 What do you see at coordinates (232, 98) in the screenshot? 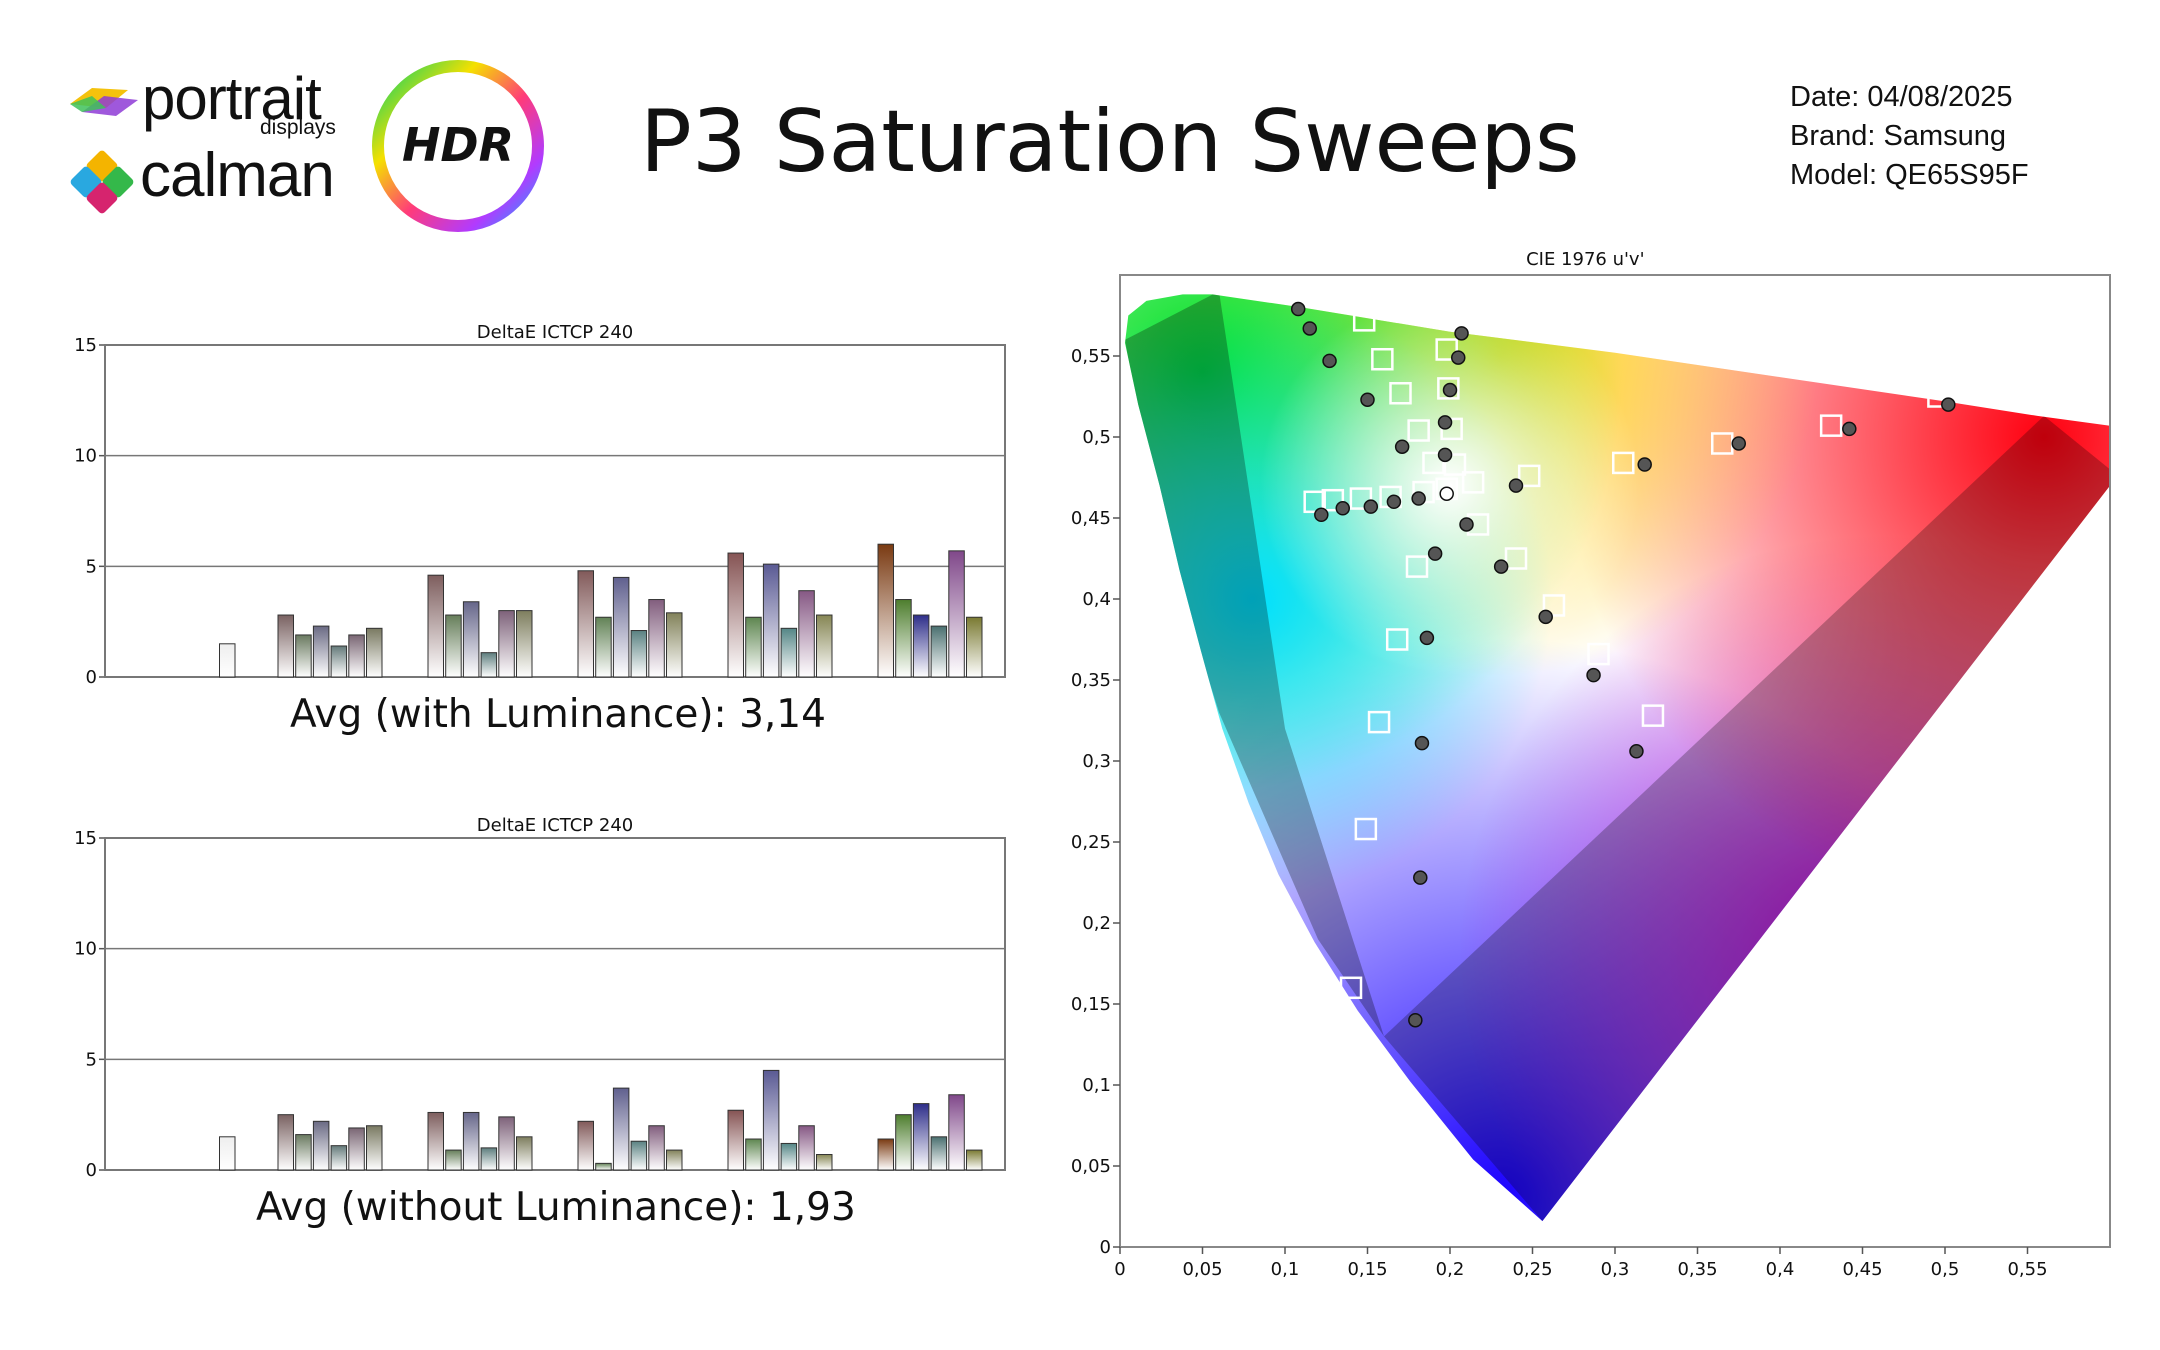
I see `portrait-logo-text: portrait` at bounding box center [232, 98].